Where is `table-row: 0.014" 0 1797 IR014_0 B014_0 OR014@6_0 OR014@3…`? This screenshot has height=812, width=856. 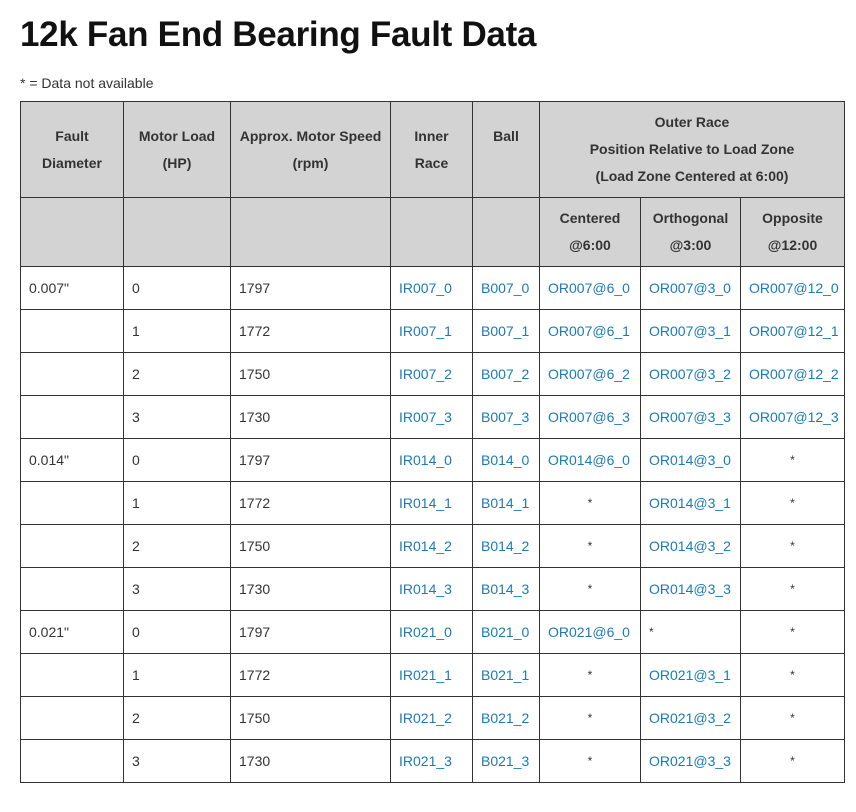
table-row: 0.014" 0 1797 IR014_0 B014_0 OR014@6_0 OR014@3… is located at coordinates (432, 460).